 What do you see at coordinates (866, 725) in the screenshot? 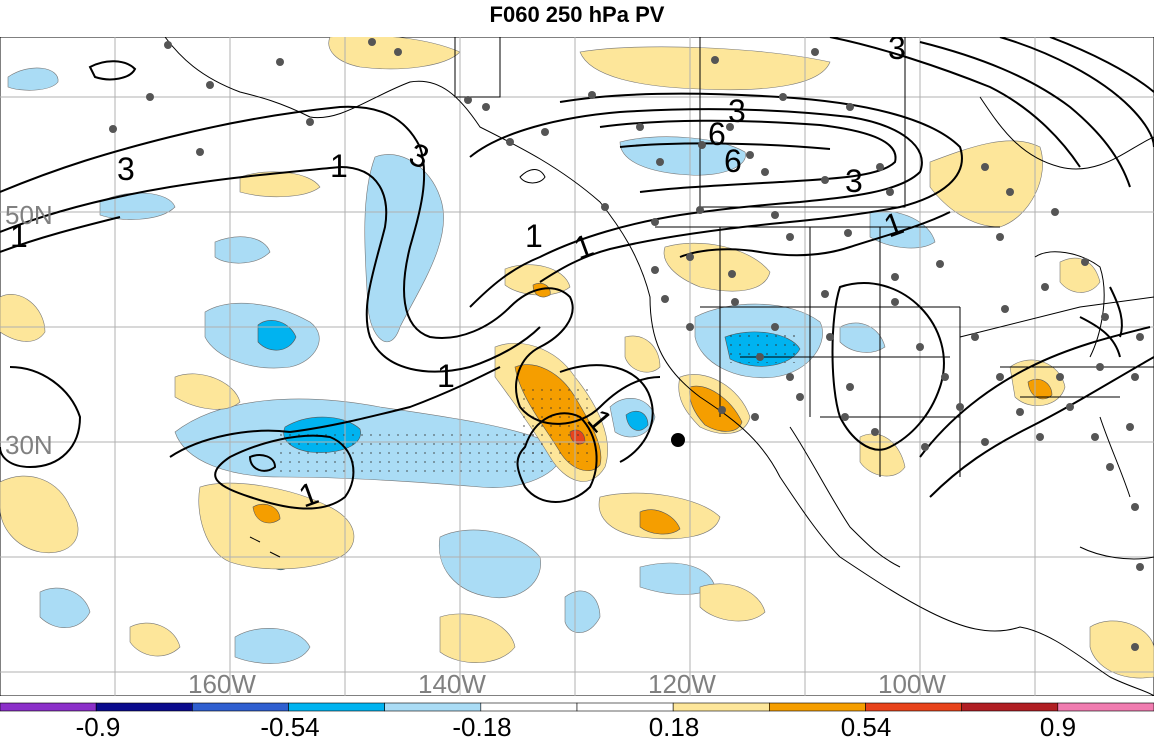
I see `colorbar-tick-label: 0.54` at bounding box center [866, 725].